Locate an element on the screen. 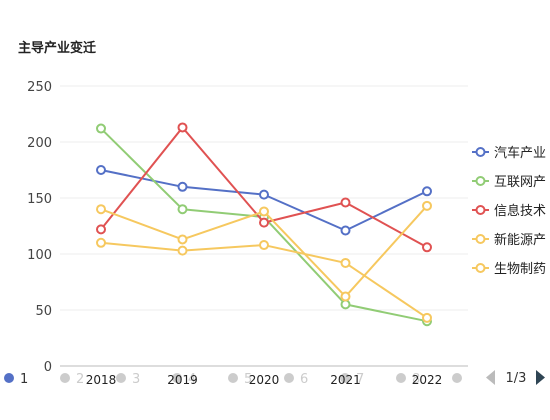  timeline-page-label: 6 is located at coordinates (304, 379).